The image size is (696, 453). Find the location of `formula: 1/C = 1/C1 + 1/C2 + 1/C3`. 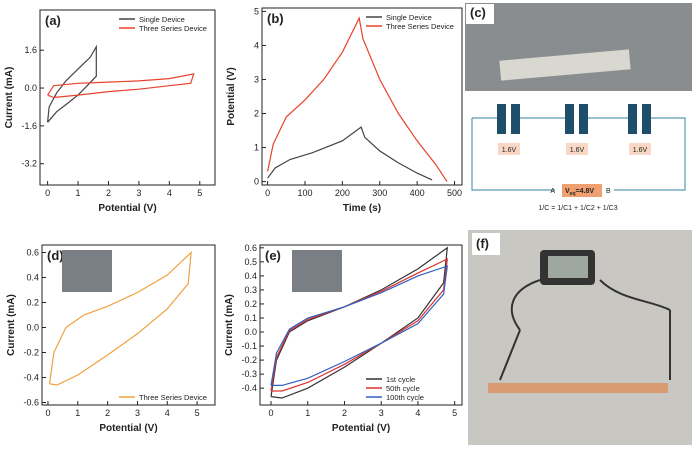

formula: 1/C = 1/C1 + 1/C2 + 1/C3 is located at coordinates (577, 208).